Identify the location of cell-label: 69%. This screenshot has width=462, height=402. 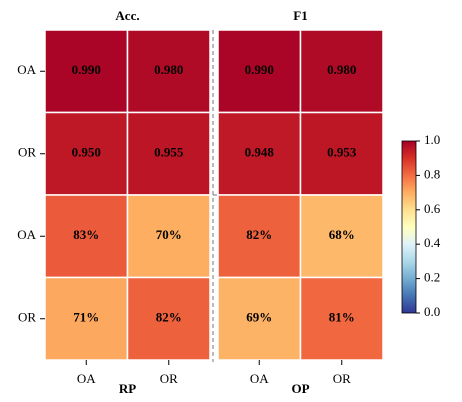
(259, 317).